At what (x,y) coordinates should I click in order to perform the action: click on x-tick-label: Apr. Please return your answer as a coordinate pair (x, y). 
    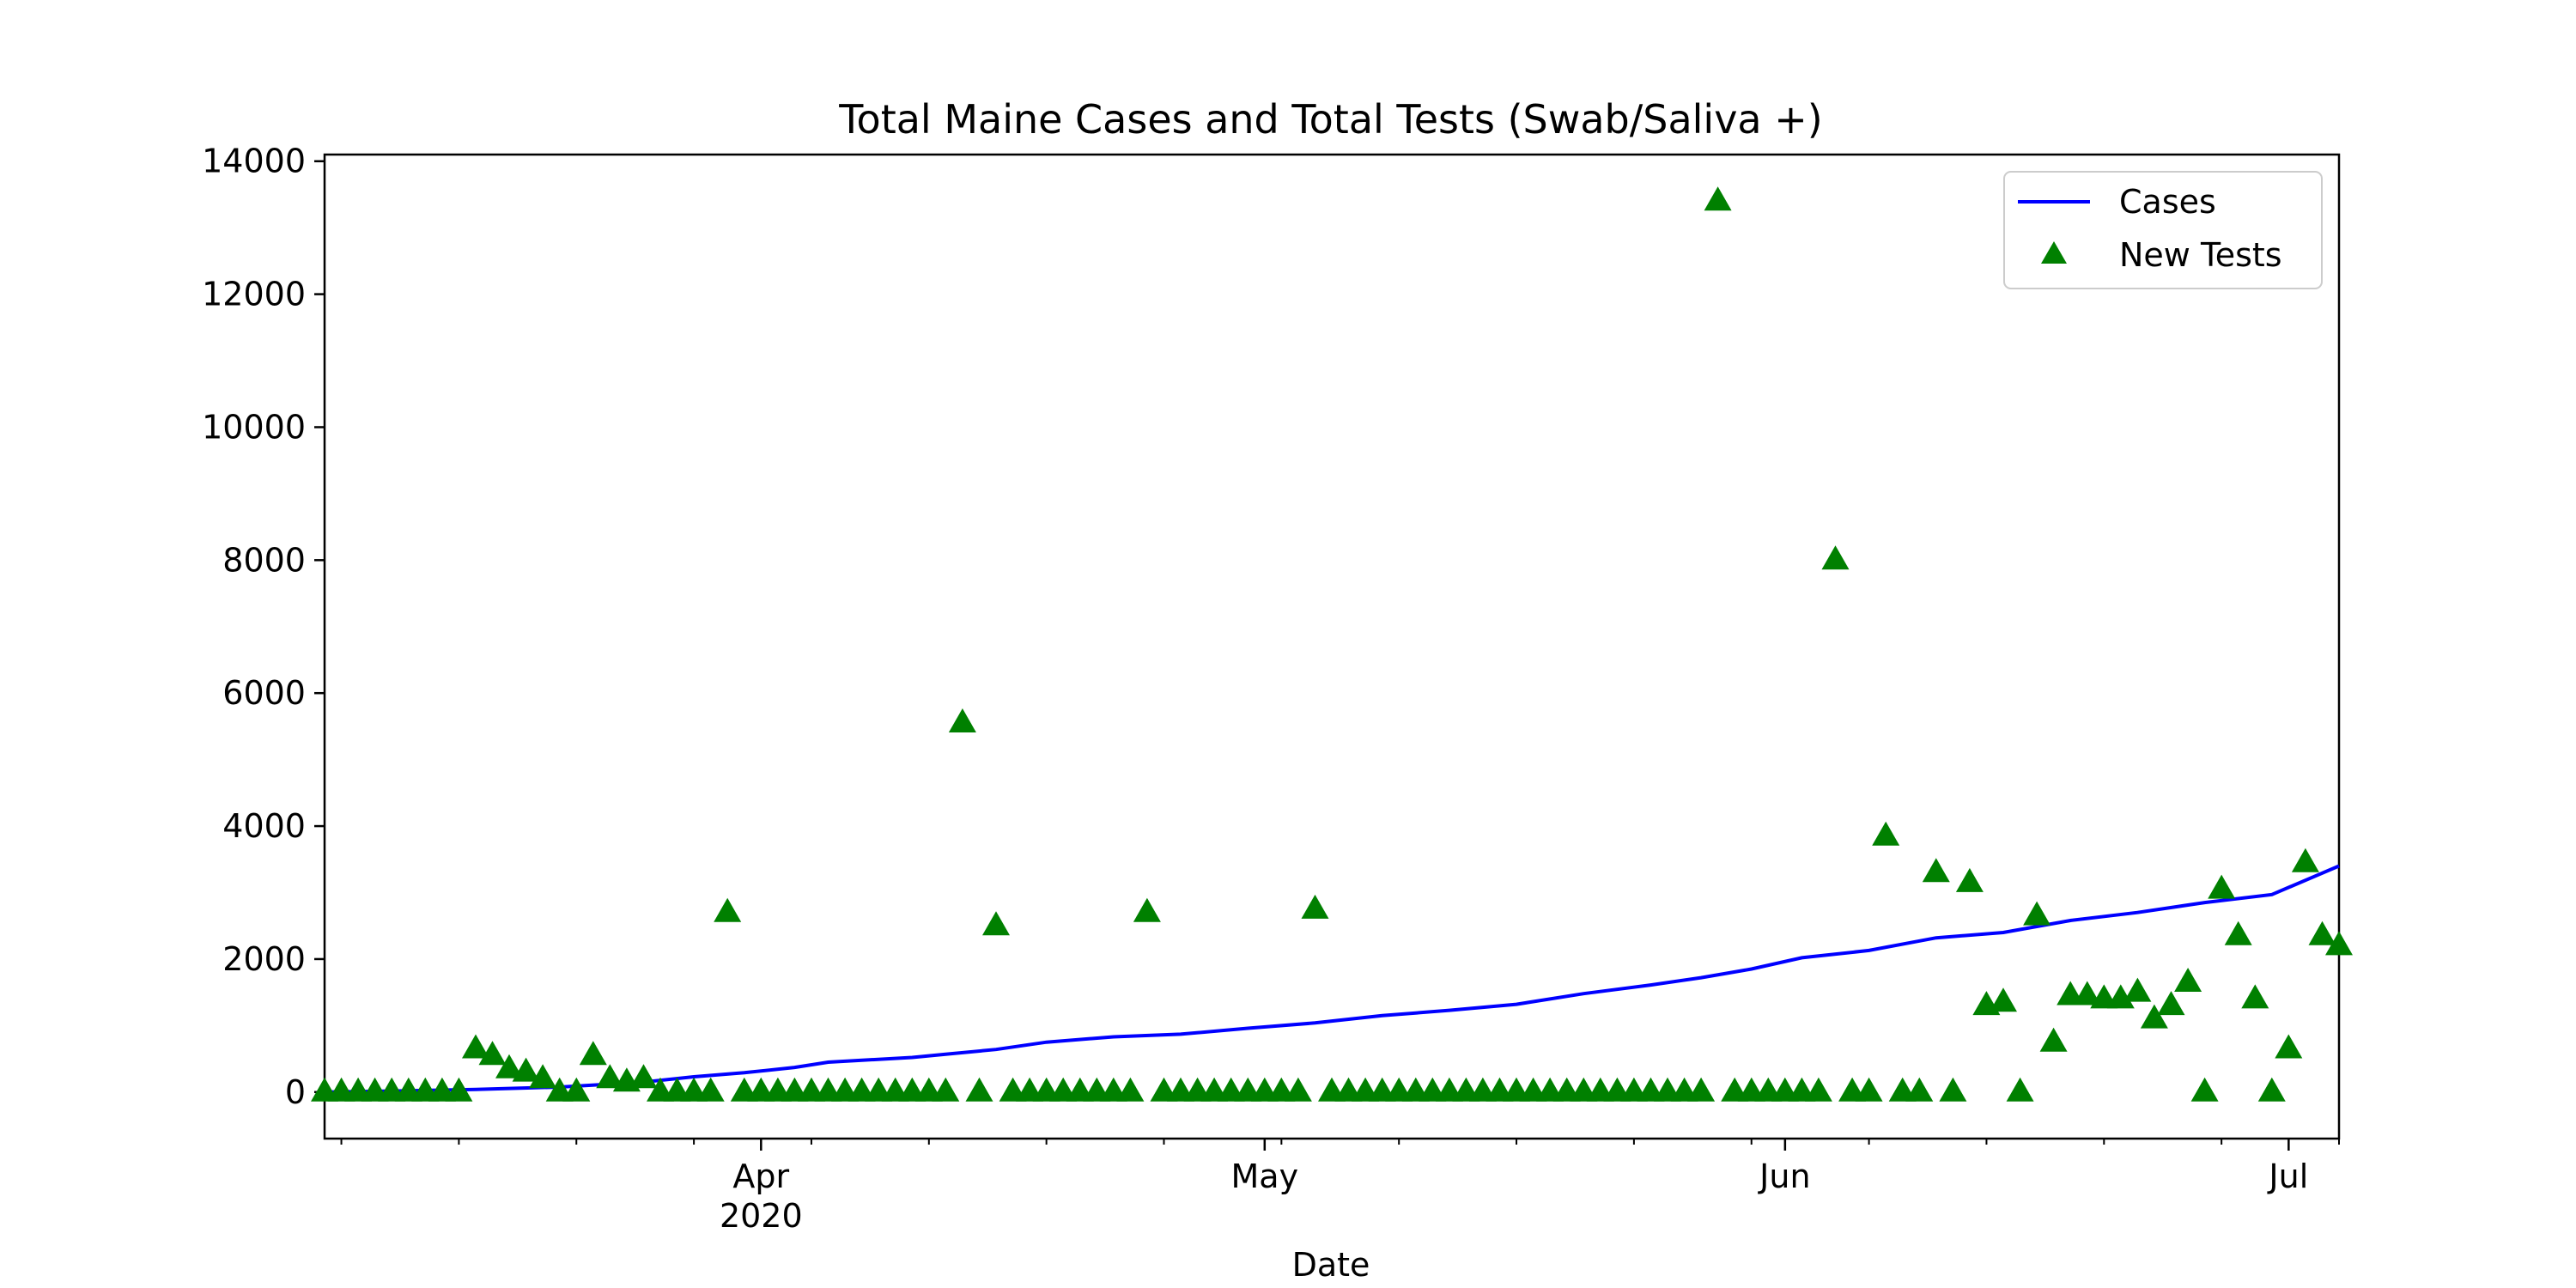
    Looking at the image, I should click on (760, 1176).